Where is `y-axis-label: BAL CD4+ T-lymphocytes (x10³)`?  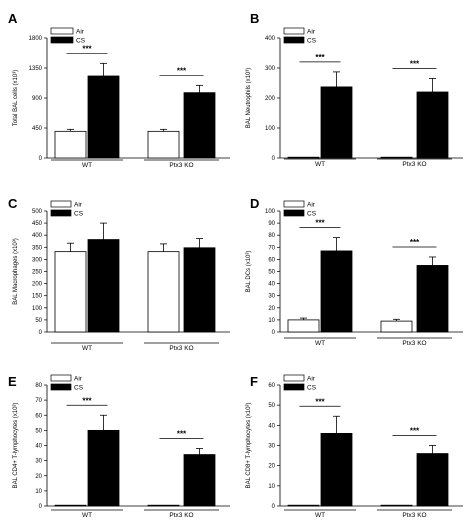
y-axis-label: BAL CD4+ T-lymphocytes (x10³) is located at coordinates (16, 446).